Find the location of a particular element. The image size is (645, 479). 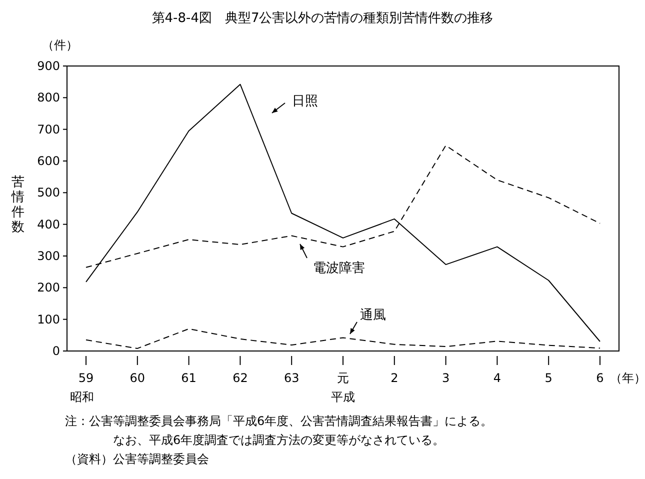

y-tick-label: 500 is located at coordinates (48, 193).